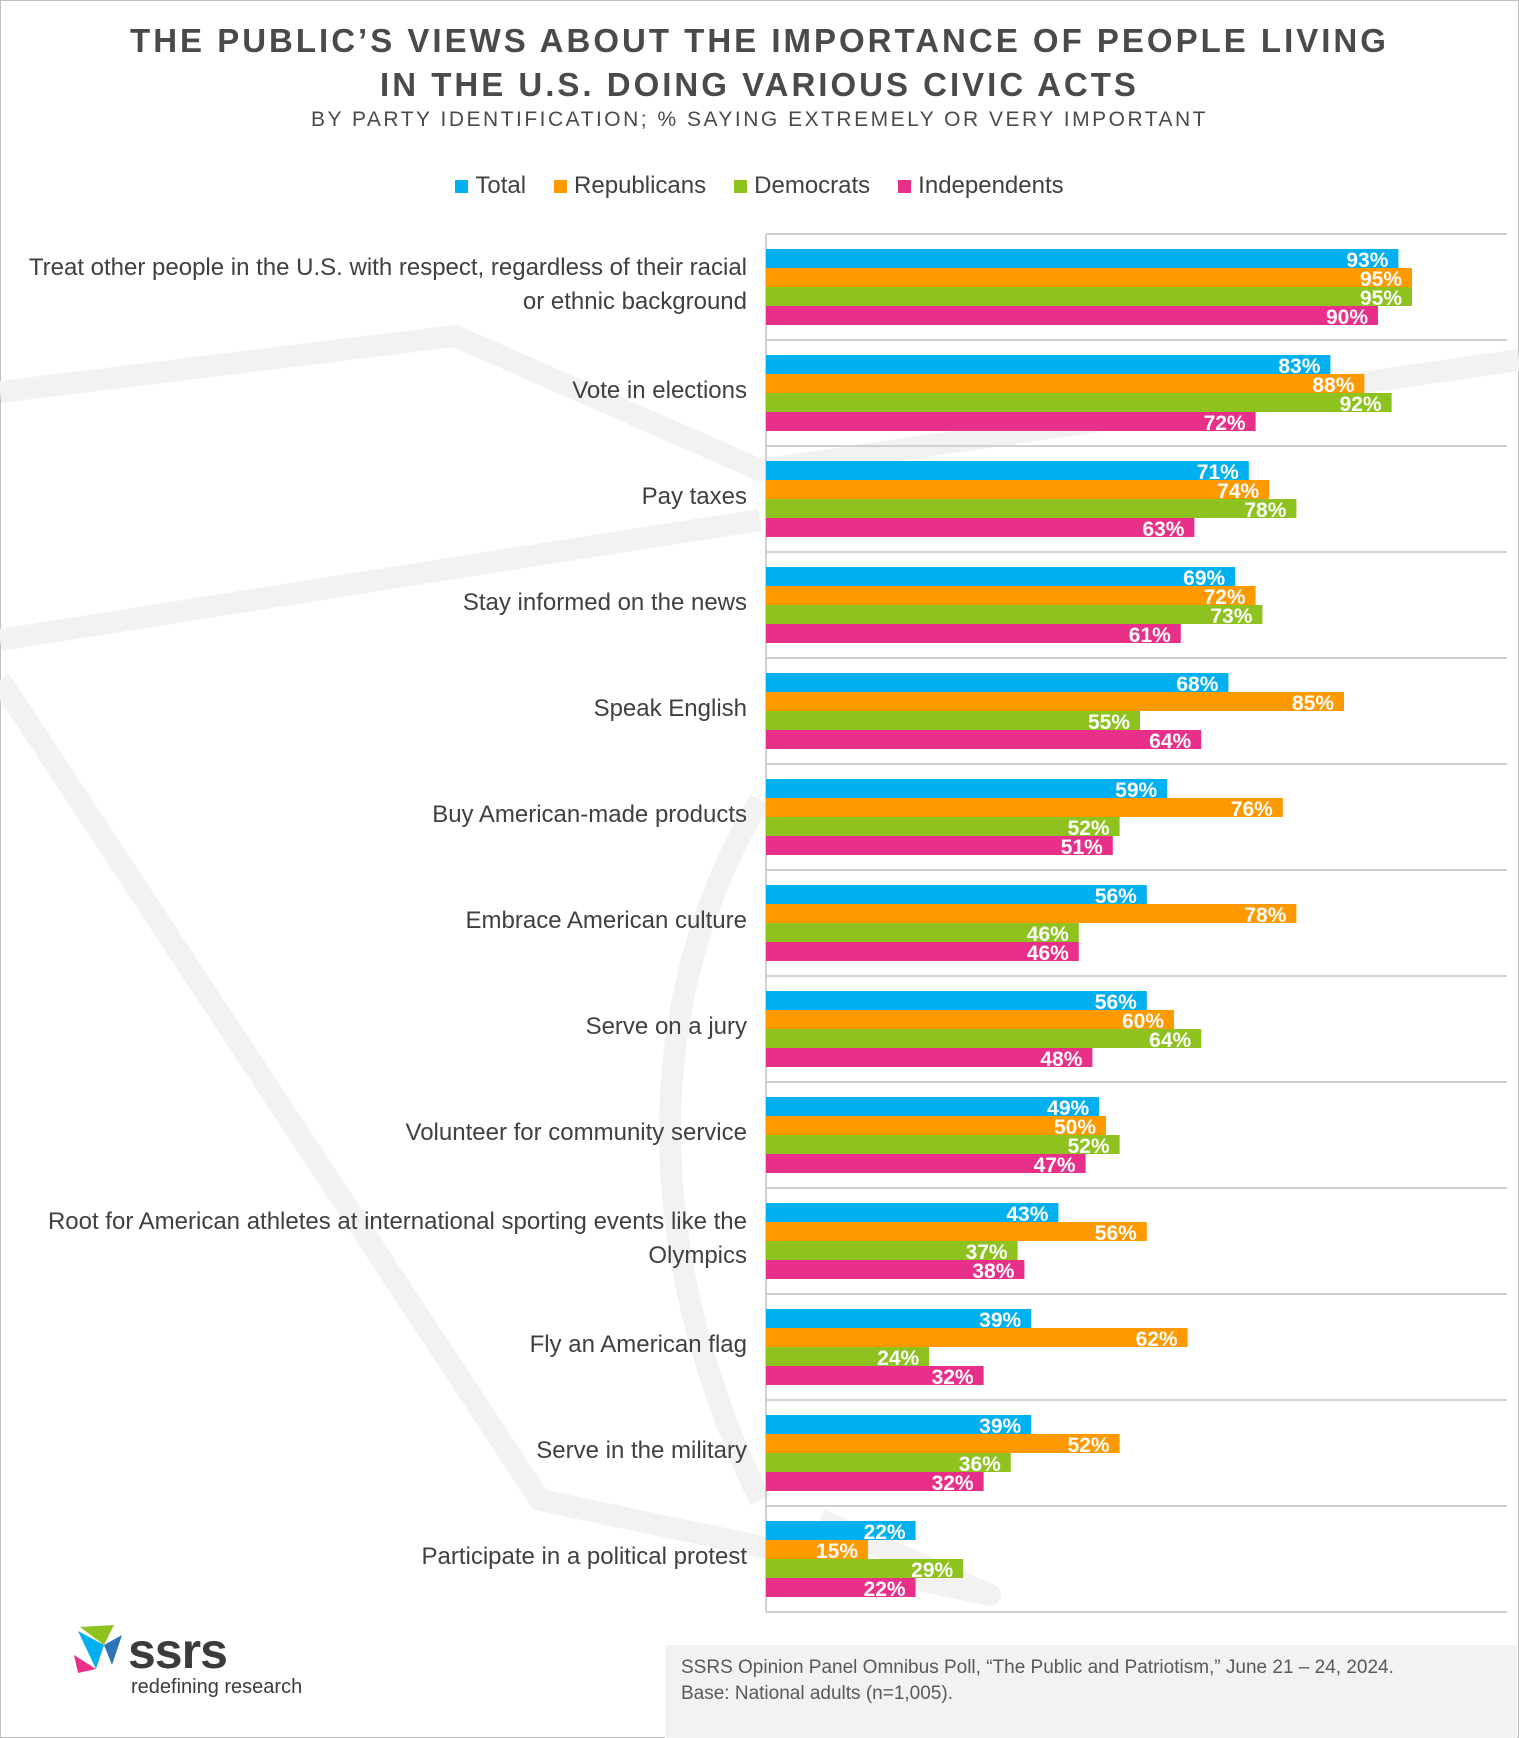  What do you see at coordinates (98, 1649) in the screenshot?
I see `ssrs-logo-icon` at bounding box center [98, 1649].